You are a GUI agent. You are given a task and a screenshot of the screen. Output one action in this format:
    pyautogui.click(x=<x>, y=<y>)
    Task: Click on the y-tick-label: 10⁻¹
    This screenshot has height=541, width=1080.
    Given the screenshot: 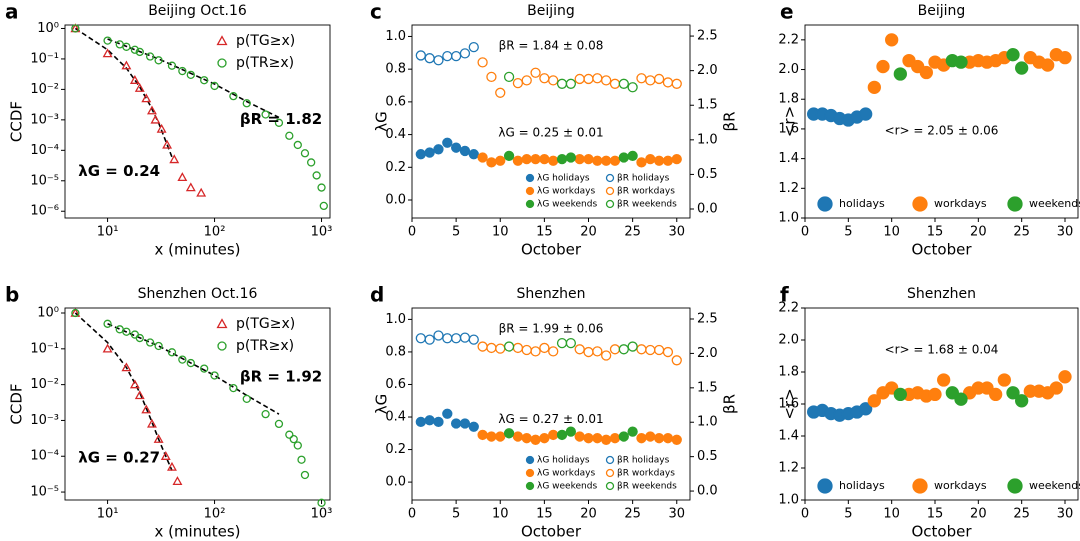 What is the action you would take?
    pyautogui.click(x=44, y=348)
    